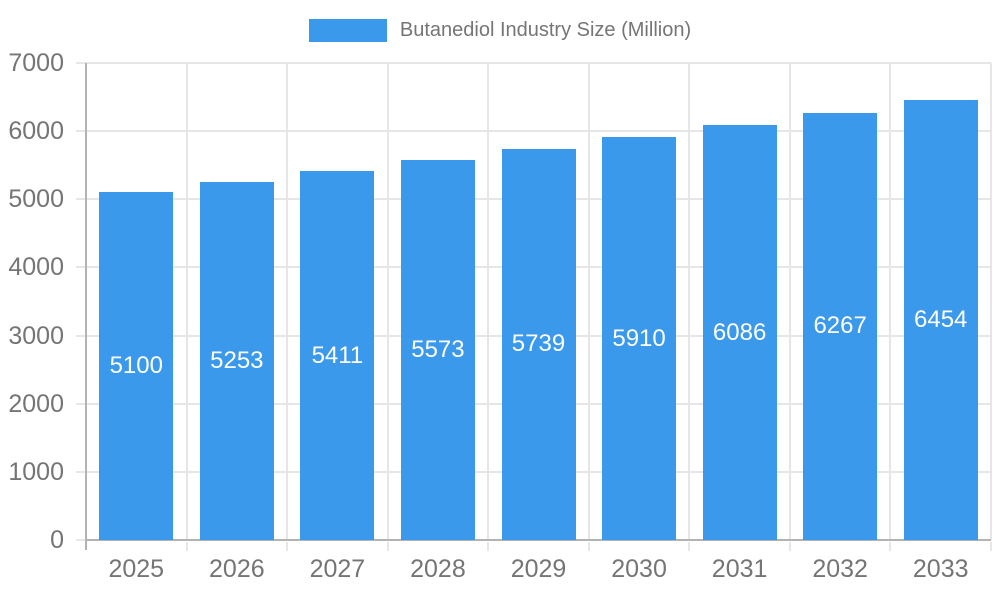 This screenshot has width=1000, height=600. Describe the element at coordinates (337, 569) in the screenshot. I see `x-axis-label: 2027` at that location.